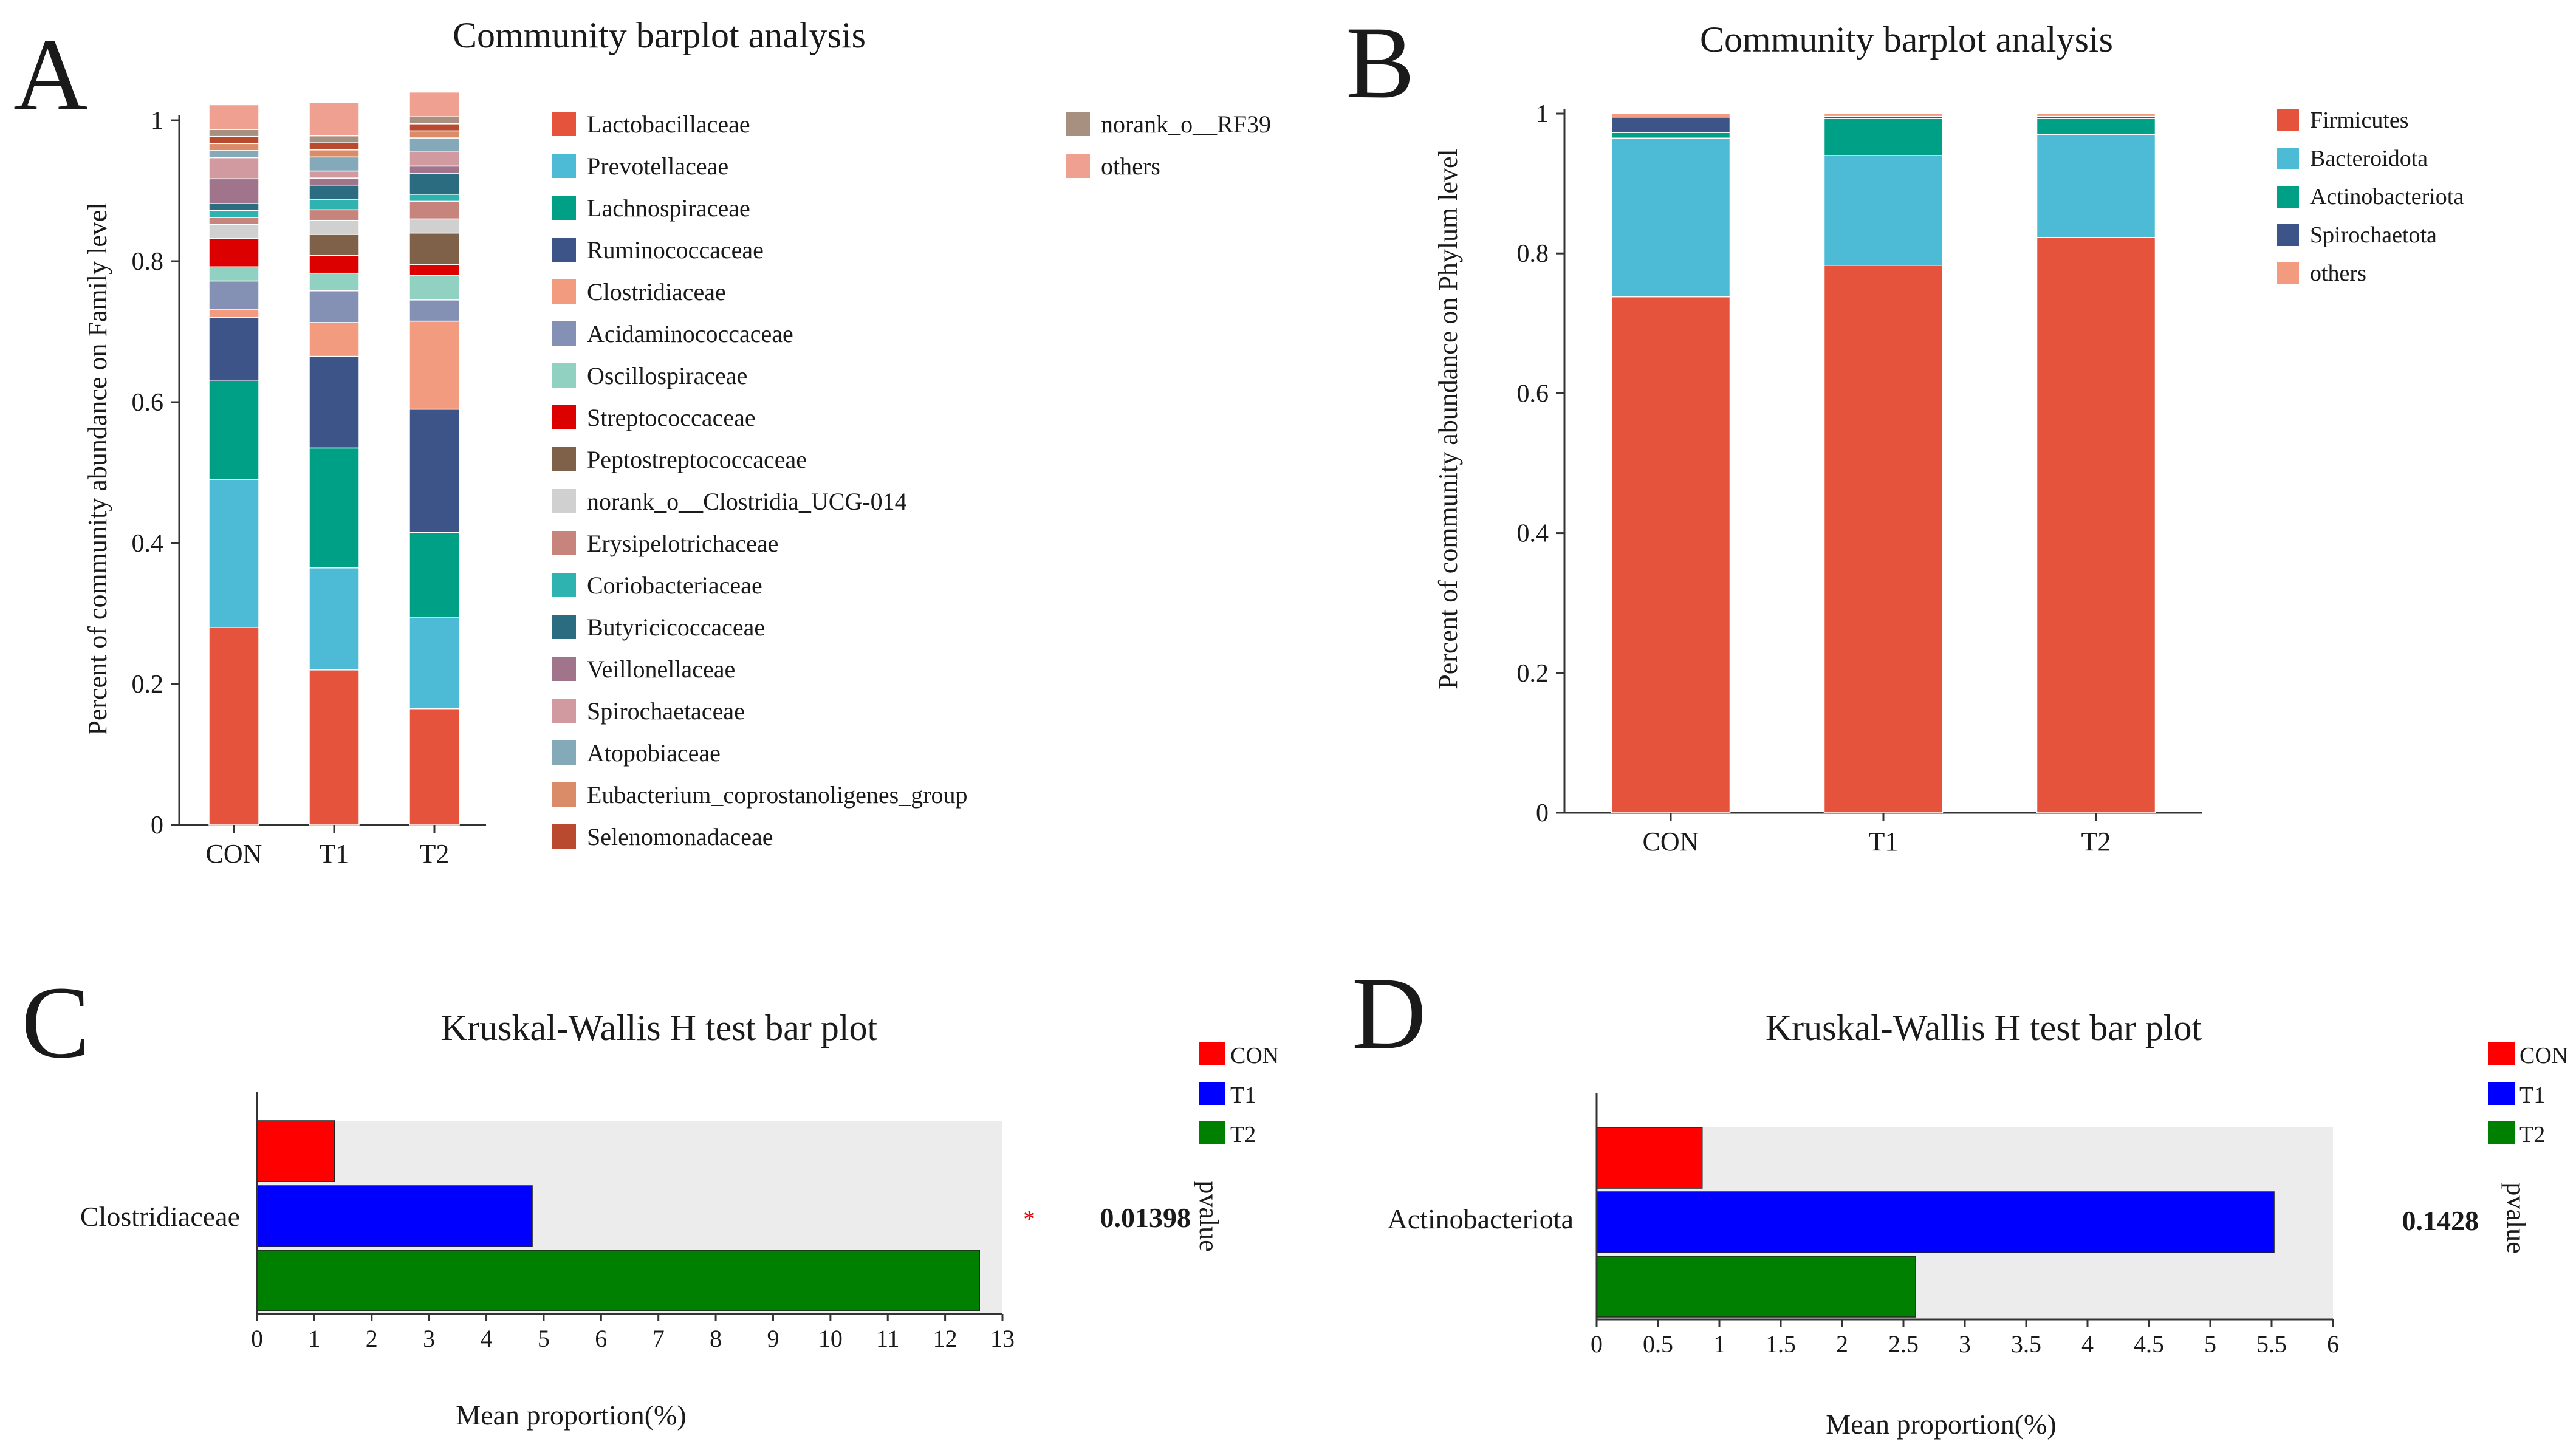 The height and width of the screenshot is (1450, 2576). What do you see at coordinates (661, 669) in the screenshot?
I see `legend-label-veillonellaceae: Veillonellaceae` at bounding box center [661, 669].